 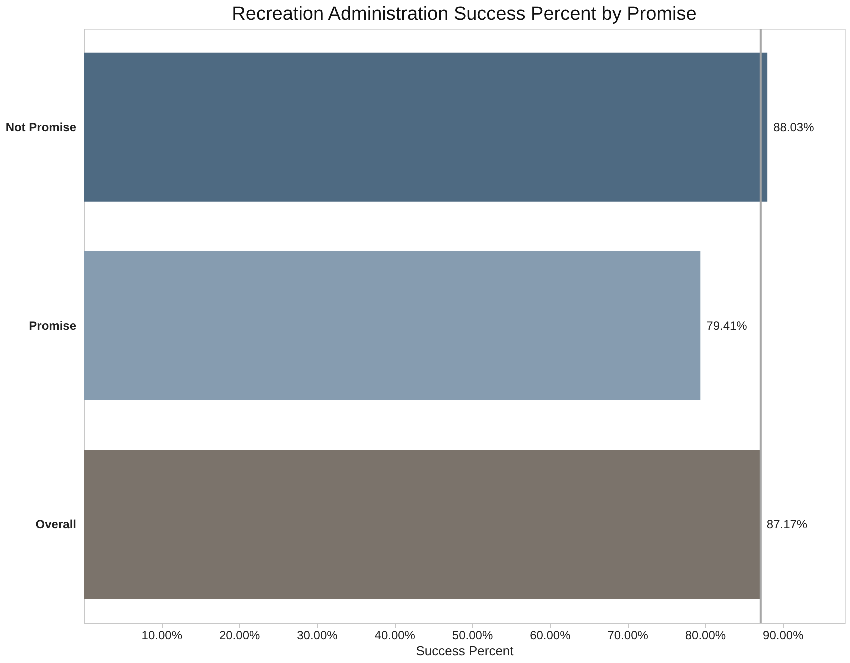 What do you see at coordinates (787, 525) in the screenshot?
I see `data-label: 87.17%` at bounding box center [787, 525].